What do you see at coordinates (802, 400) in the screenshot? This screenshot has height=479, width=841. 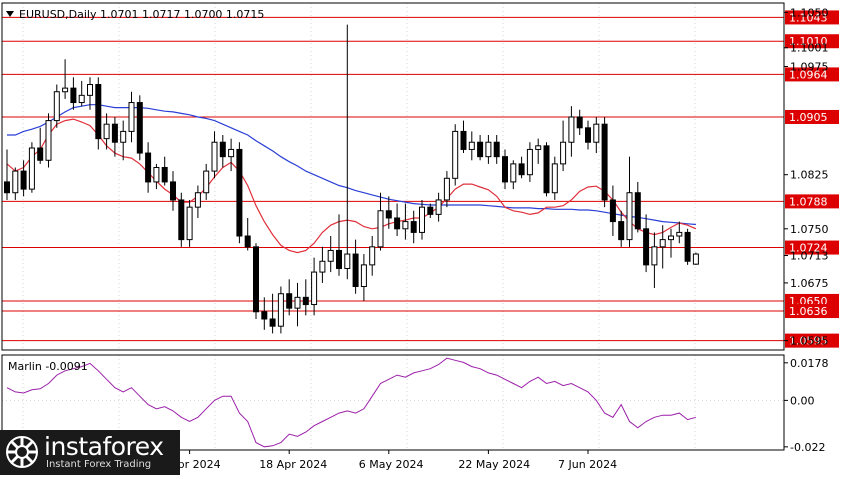 I see `osc-tick-label: 0.00` at bounding box center [802, 400].